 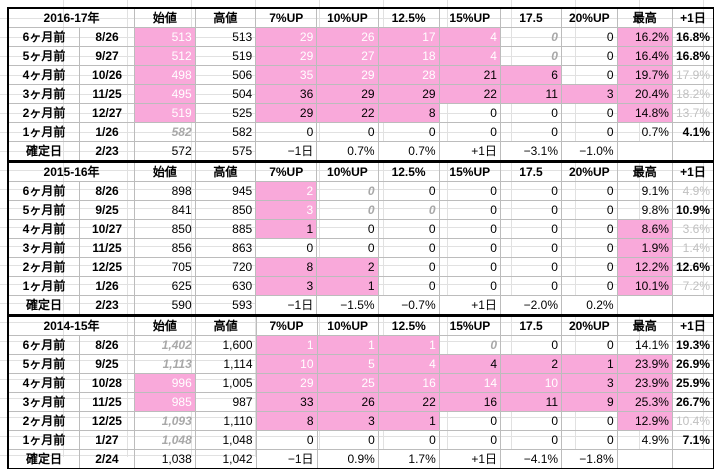 I want to click on data-cell: 841, so click(x=165, y=210).